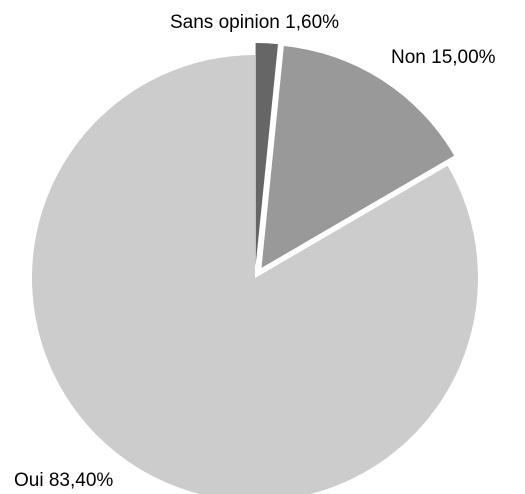 The image size is (525, 494). What do you see at coordinates (63, 480) in the screenshot?
I see `slice-label-oui: Oui 83,40%` at bounding box center [63, 480].